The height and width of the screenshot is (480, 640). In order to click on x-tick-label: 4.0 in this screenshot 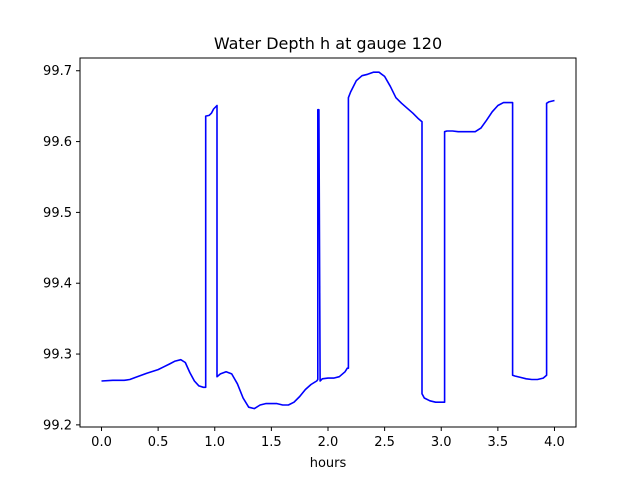, I will do `click(554, 442)`.